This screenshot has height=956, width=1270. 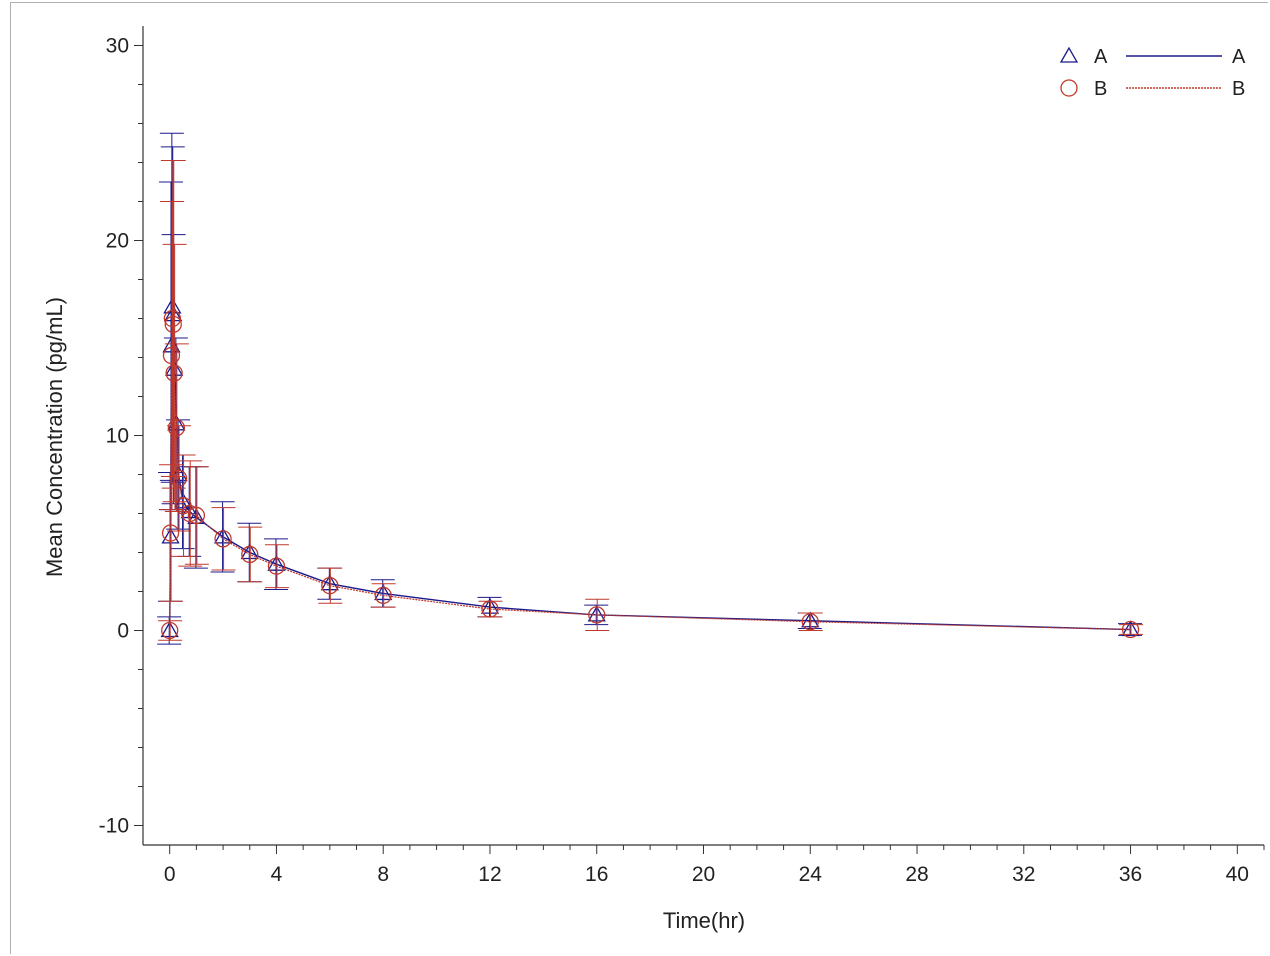 I want to click on x-axis-label: Time(hr), so click(x=704, y=920).